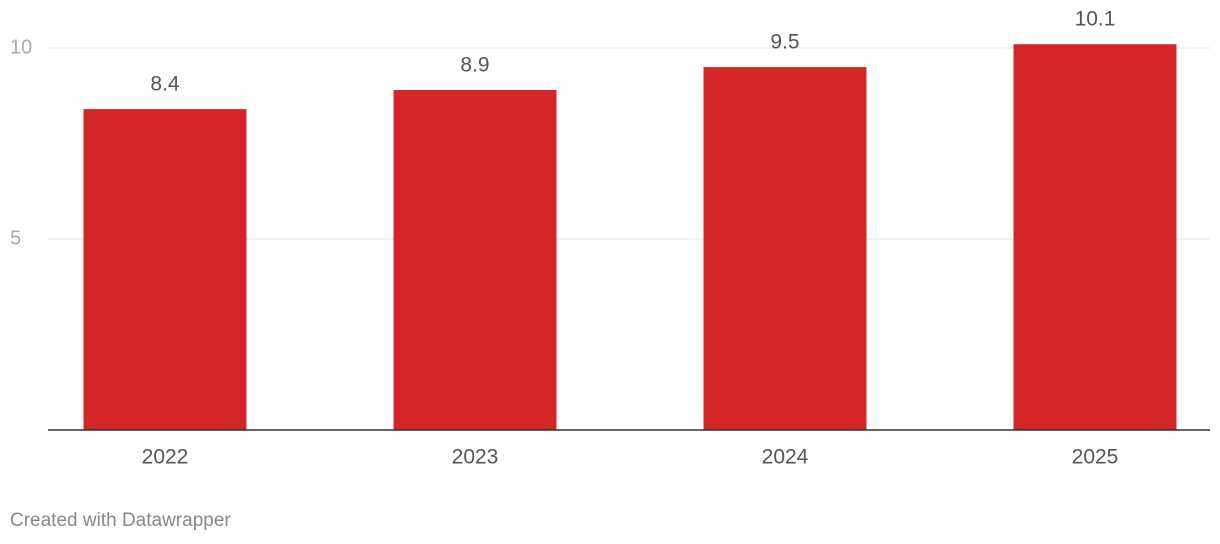 The height and width of the screenshot is (544, 1220). What do you see at coordinates (784, 42) in the screenshot?
I see `value-label: 9.5` at bounding box center [784, 42].